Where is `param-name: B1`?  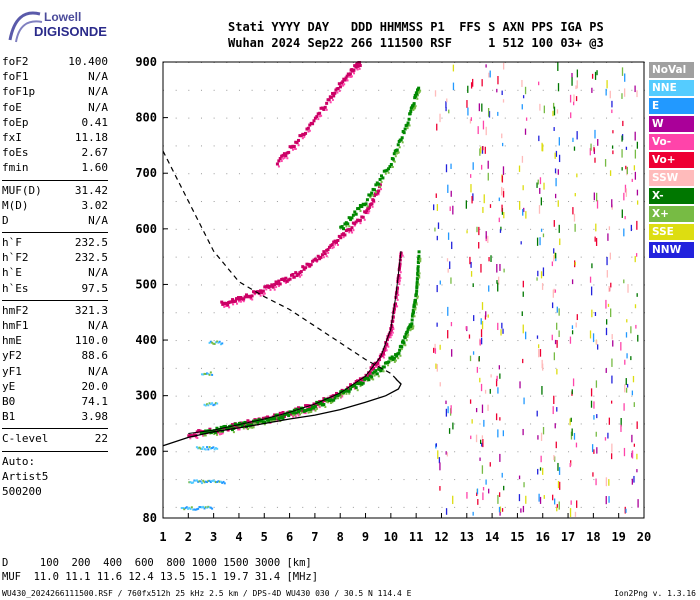 param-name: B1 is located at coordinates (9, 417).